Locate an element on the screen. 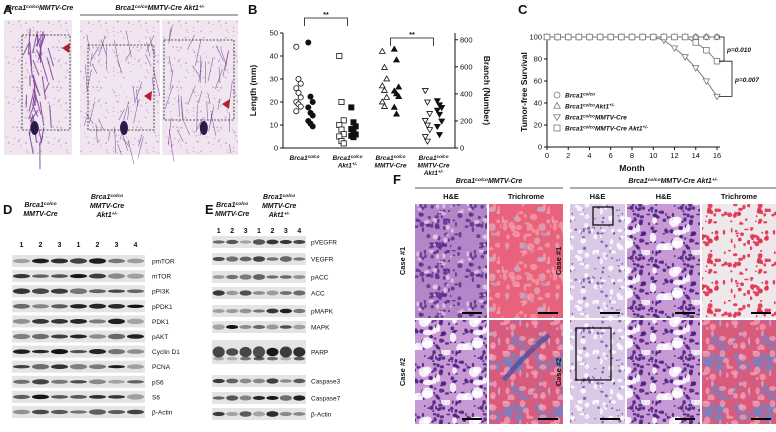 This screenshot has height=432, width=776. protein-label: Caspase3 is located at coordinates (326, 382).